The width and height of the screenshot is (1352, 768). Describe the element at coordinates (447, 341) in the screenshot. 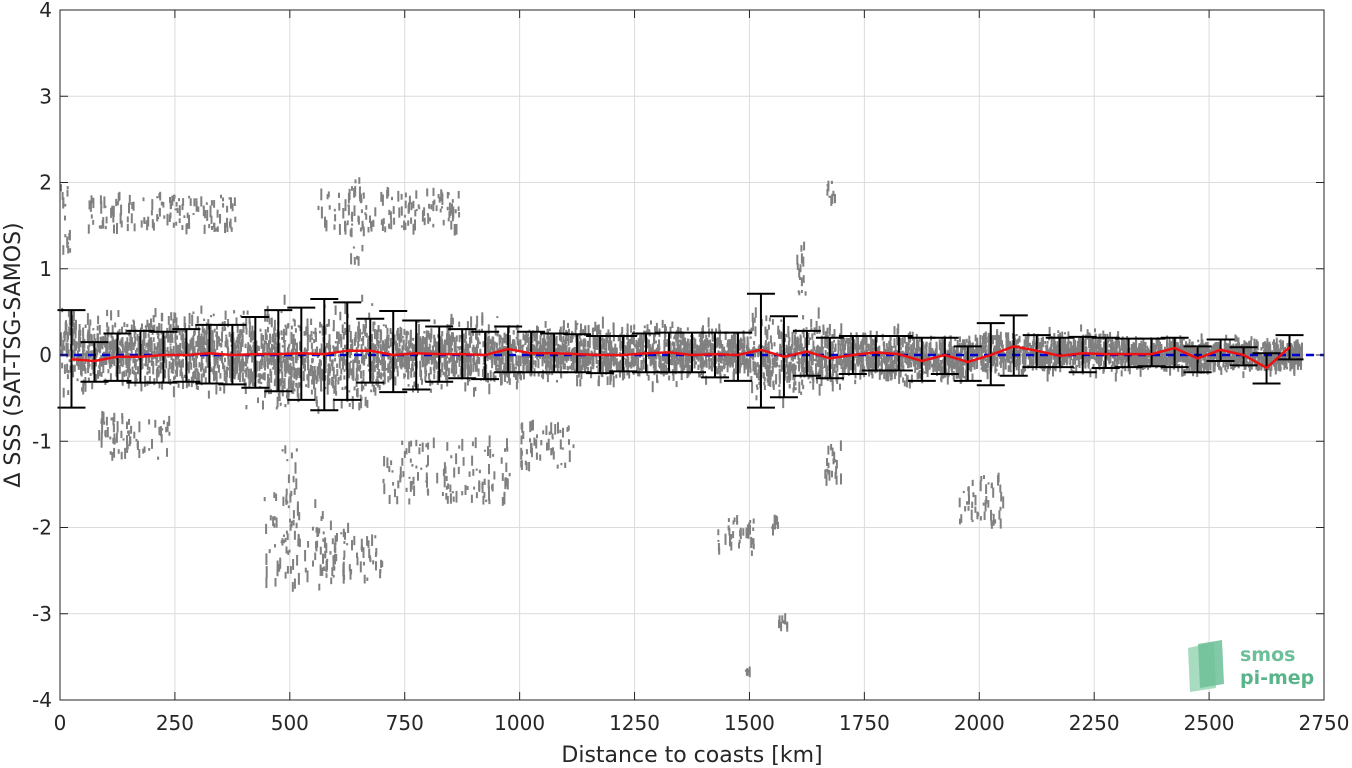

I see `scatter-point-1932` at that location.